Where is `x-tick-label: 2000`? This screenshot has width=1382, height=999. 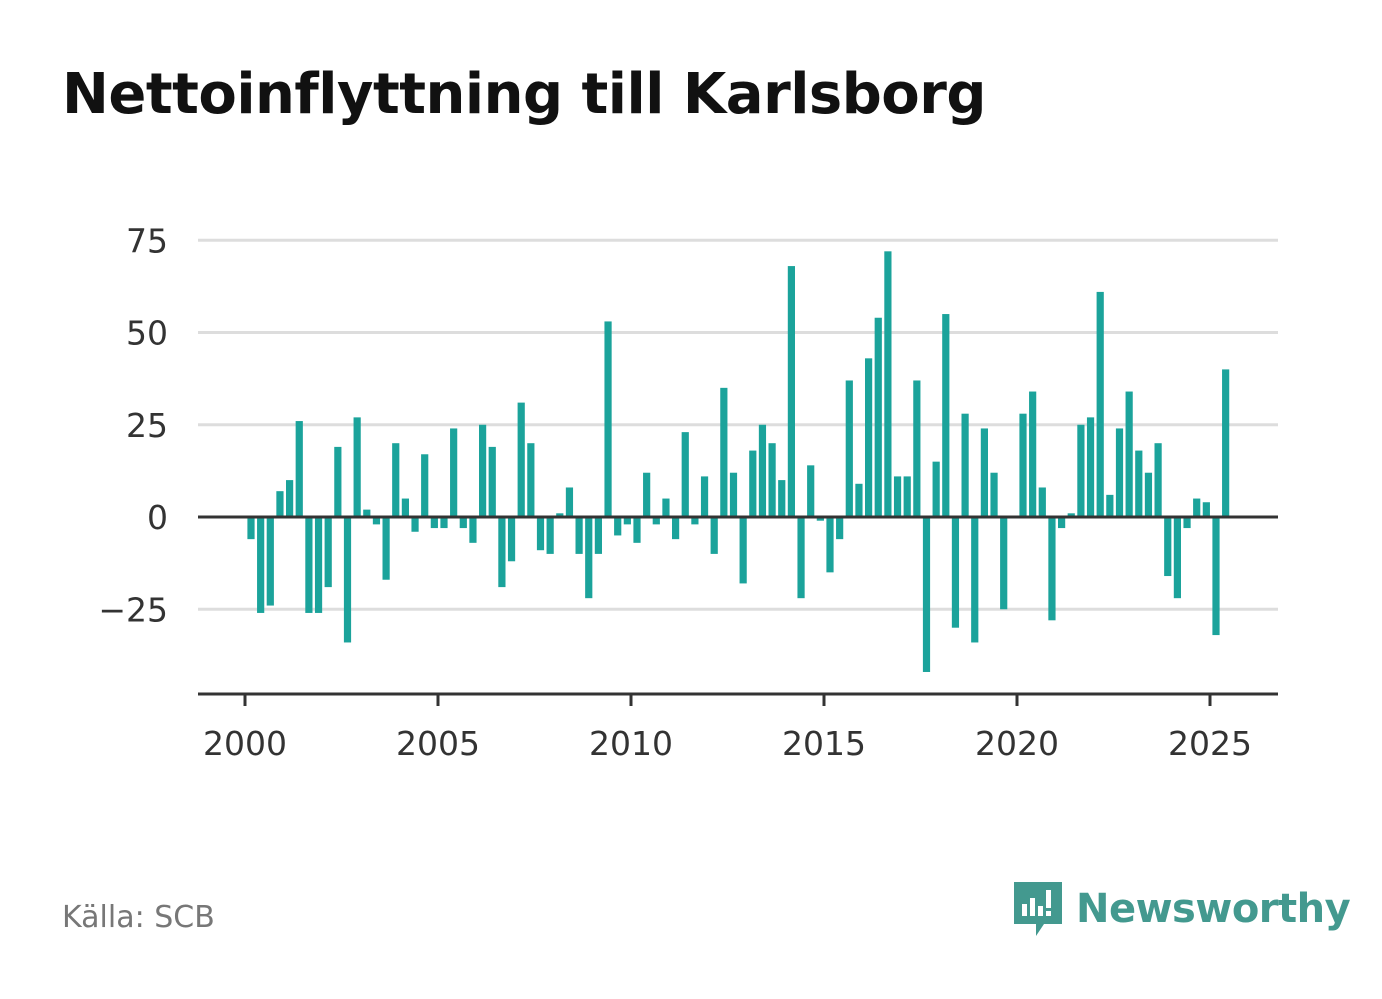
x-tick-label: 2000 is located at coordinates (245, 743).